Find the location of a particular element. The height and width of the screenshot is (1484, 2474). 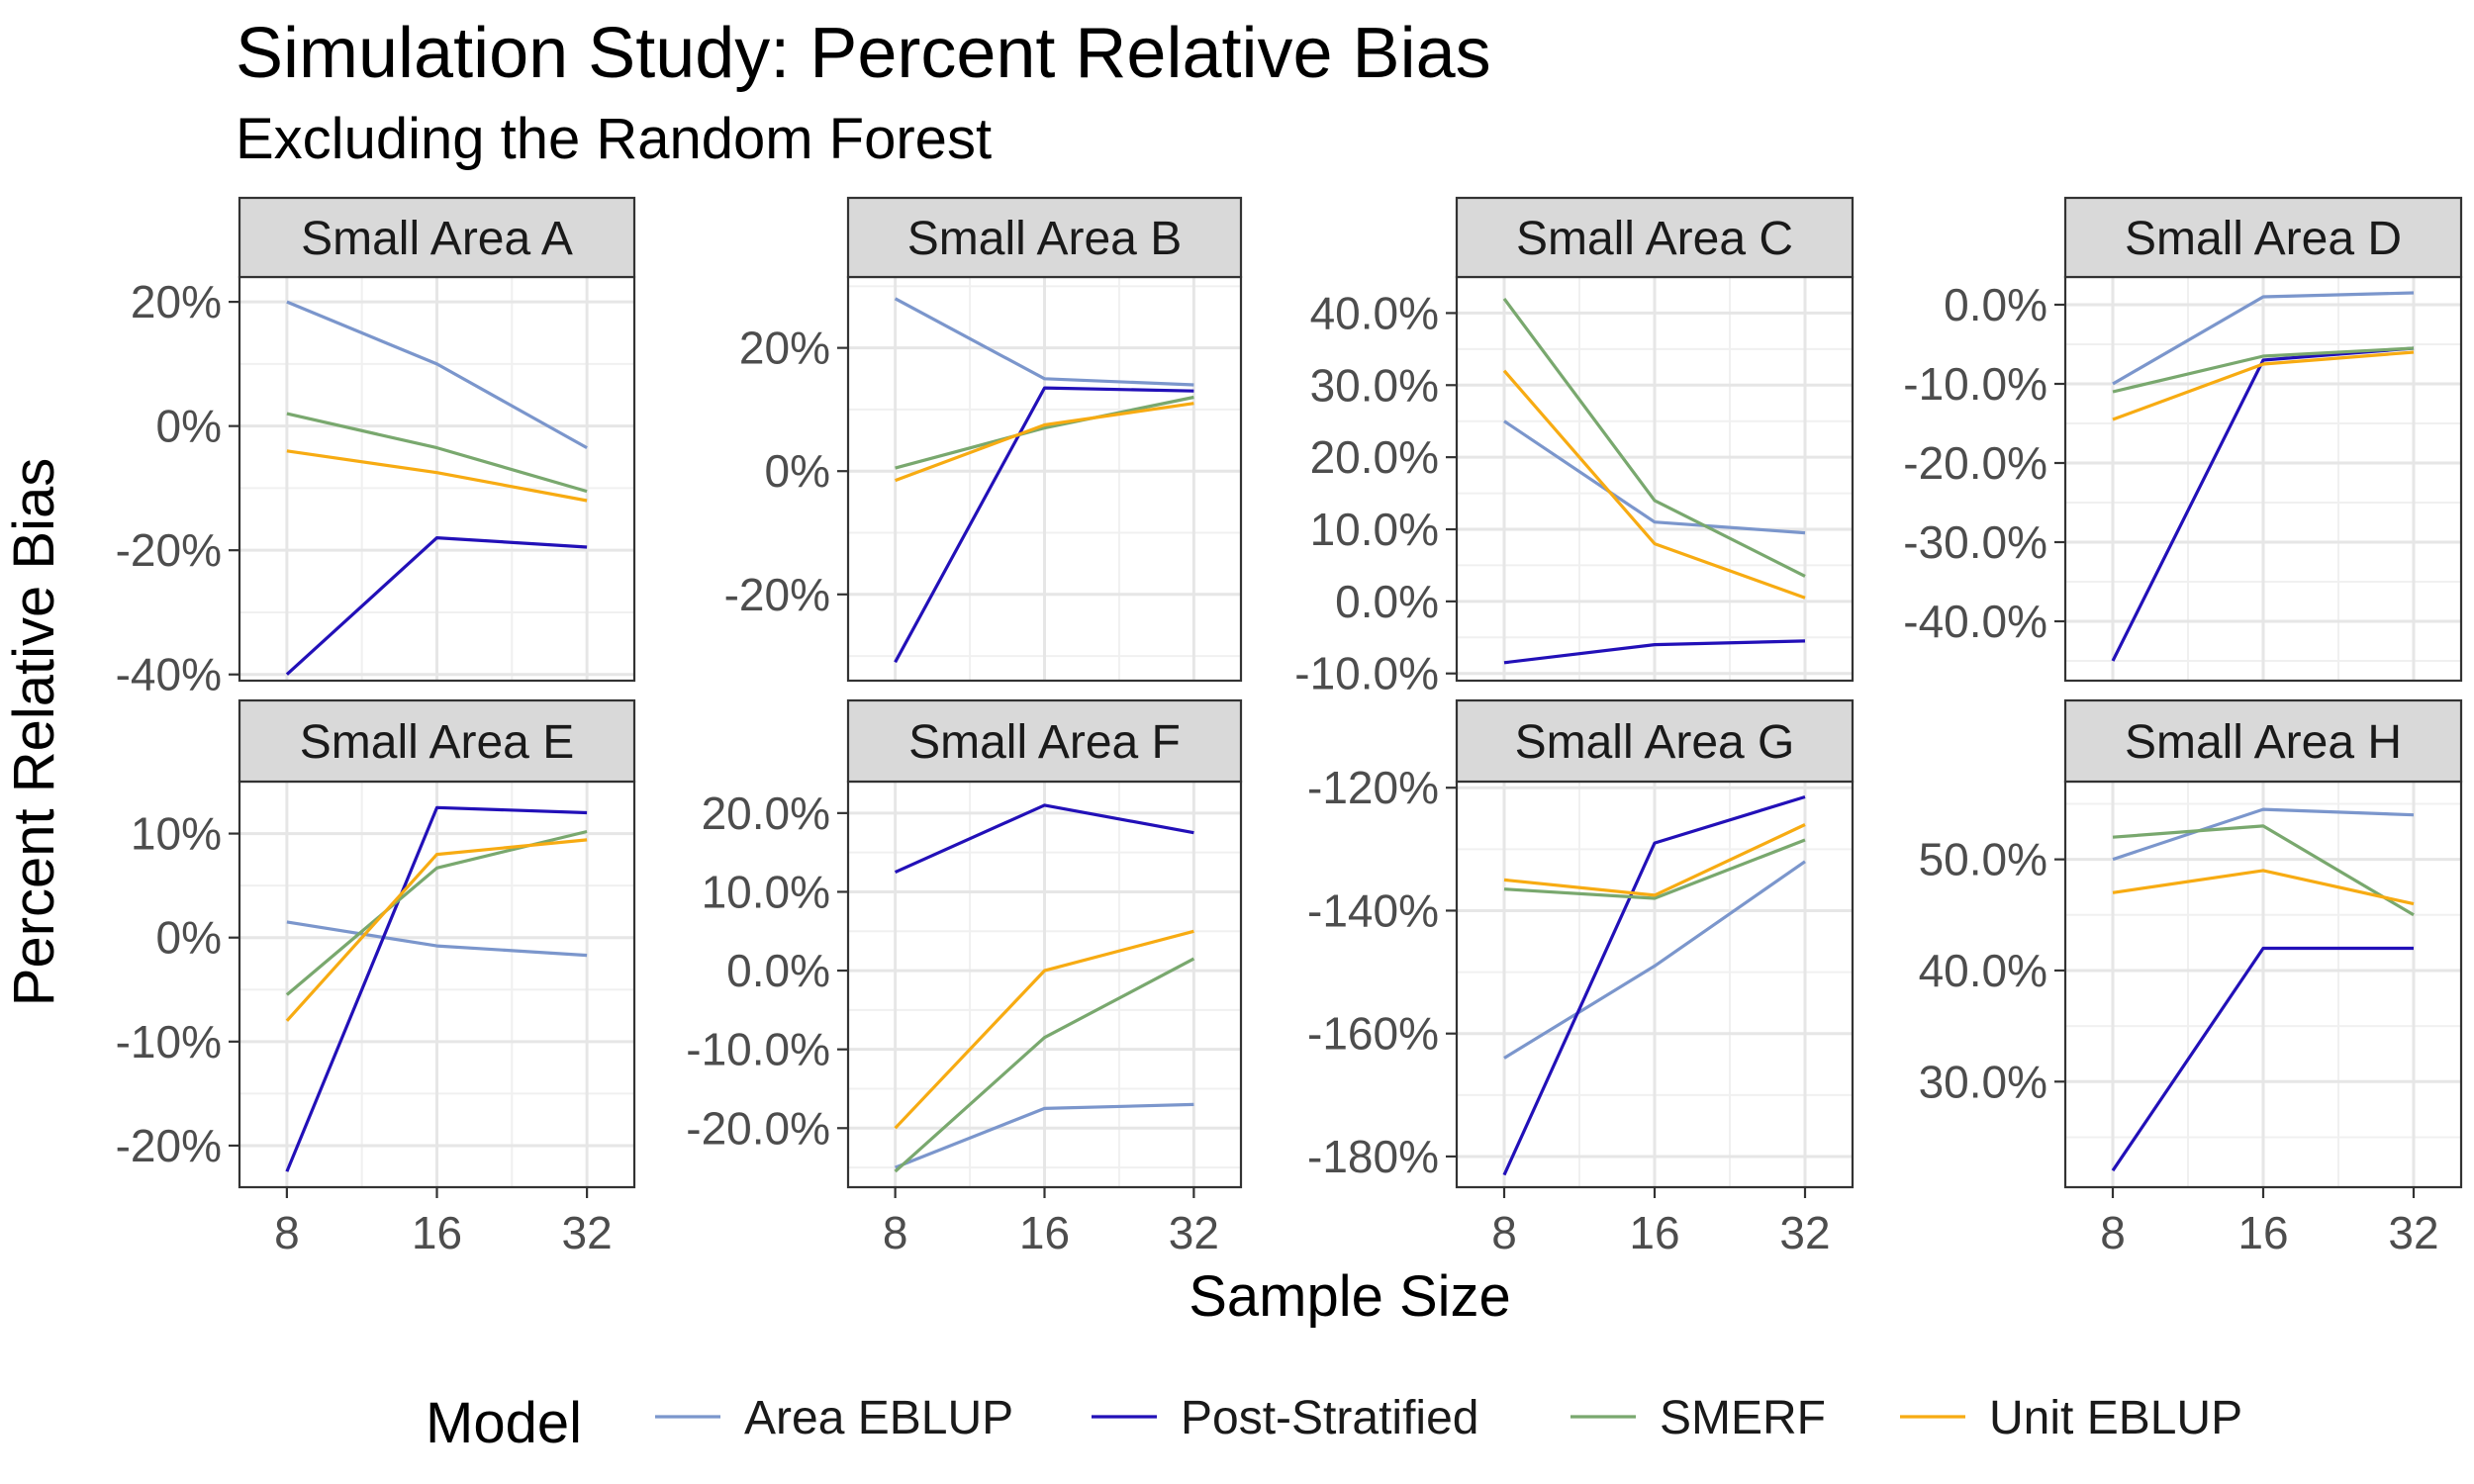

facet-label: Small Area G is located at coordinates (1655, 742).